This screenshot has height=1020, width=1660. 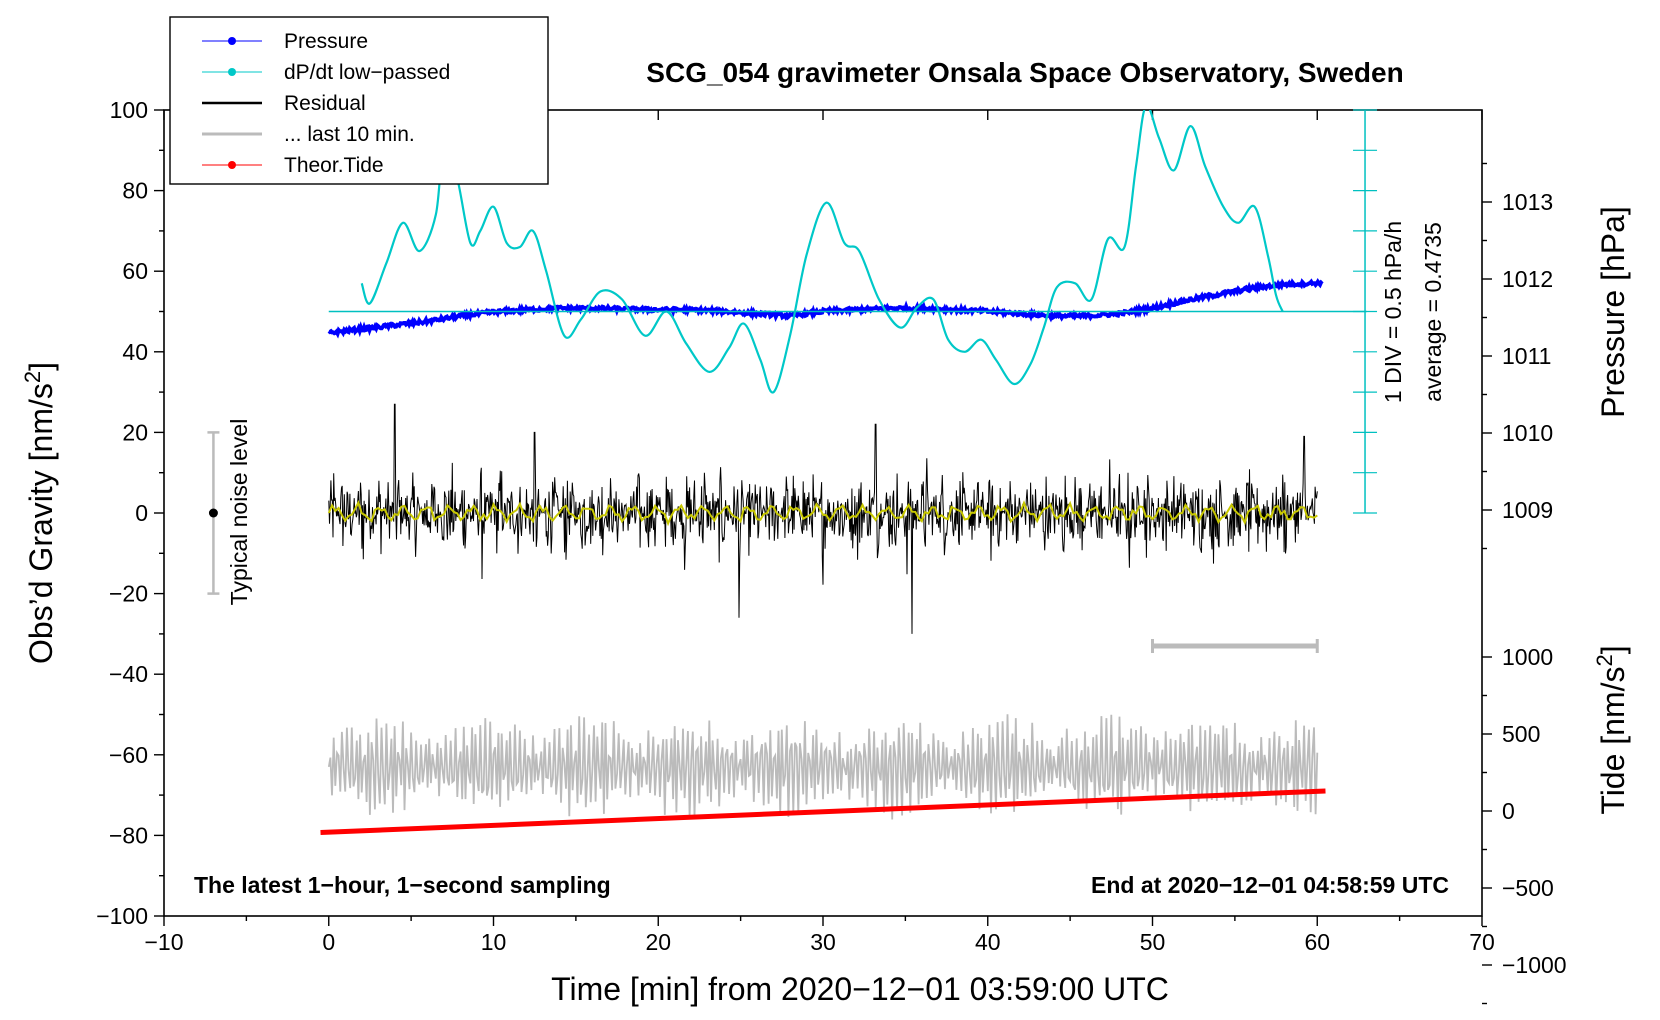 I want to click on y-tick-label: −80, so click(x=128, y=835).